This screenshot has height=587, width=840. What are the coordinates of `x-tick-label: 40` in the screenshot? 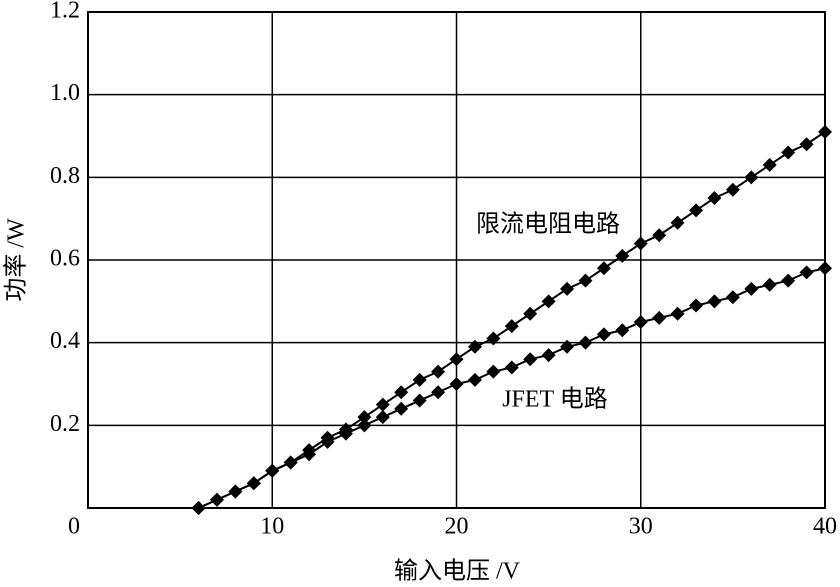 It's located at (825, 527).